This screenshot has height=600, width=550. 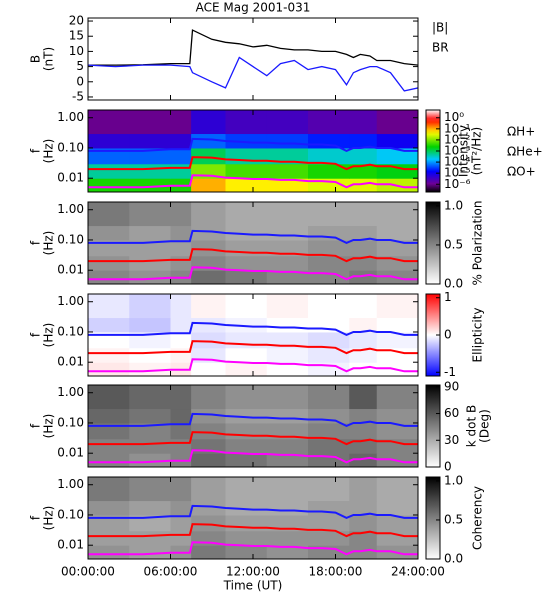 What do you see at coordinates (457, 139) in the screenshot?
I see `colorbar-tick-label: 10⁻²` at bounding box center [457, 139].